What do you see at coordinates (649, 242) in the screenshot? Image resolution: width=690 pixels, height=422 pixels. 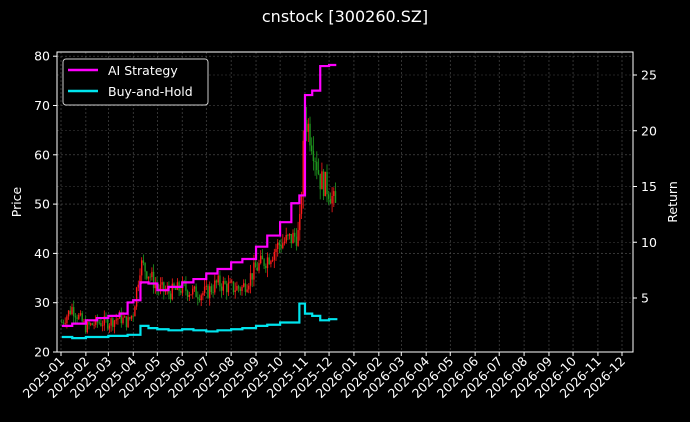 I see `return-tick-label: 10` at bounding box center [649, 242].